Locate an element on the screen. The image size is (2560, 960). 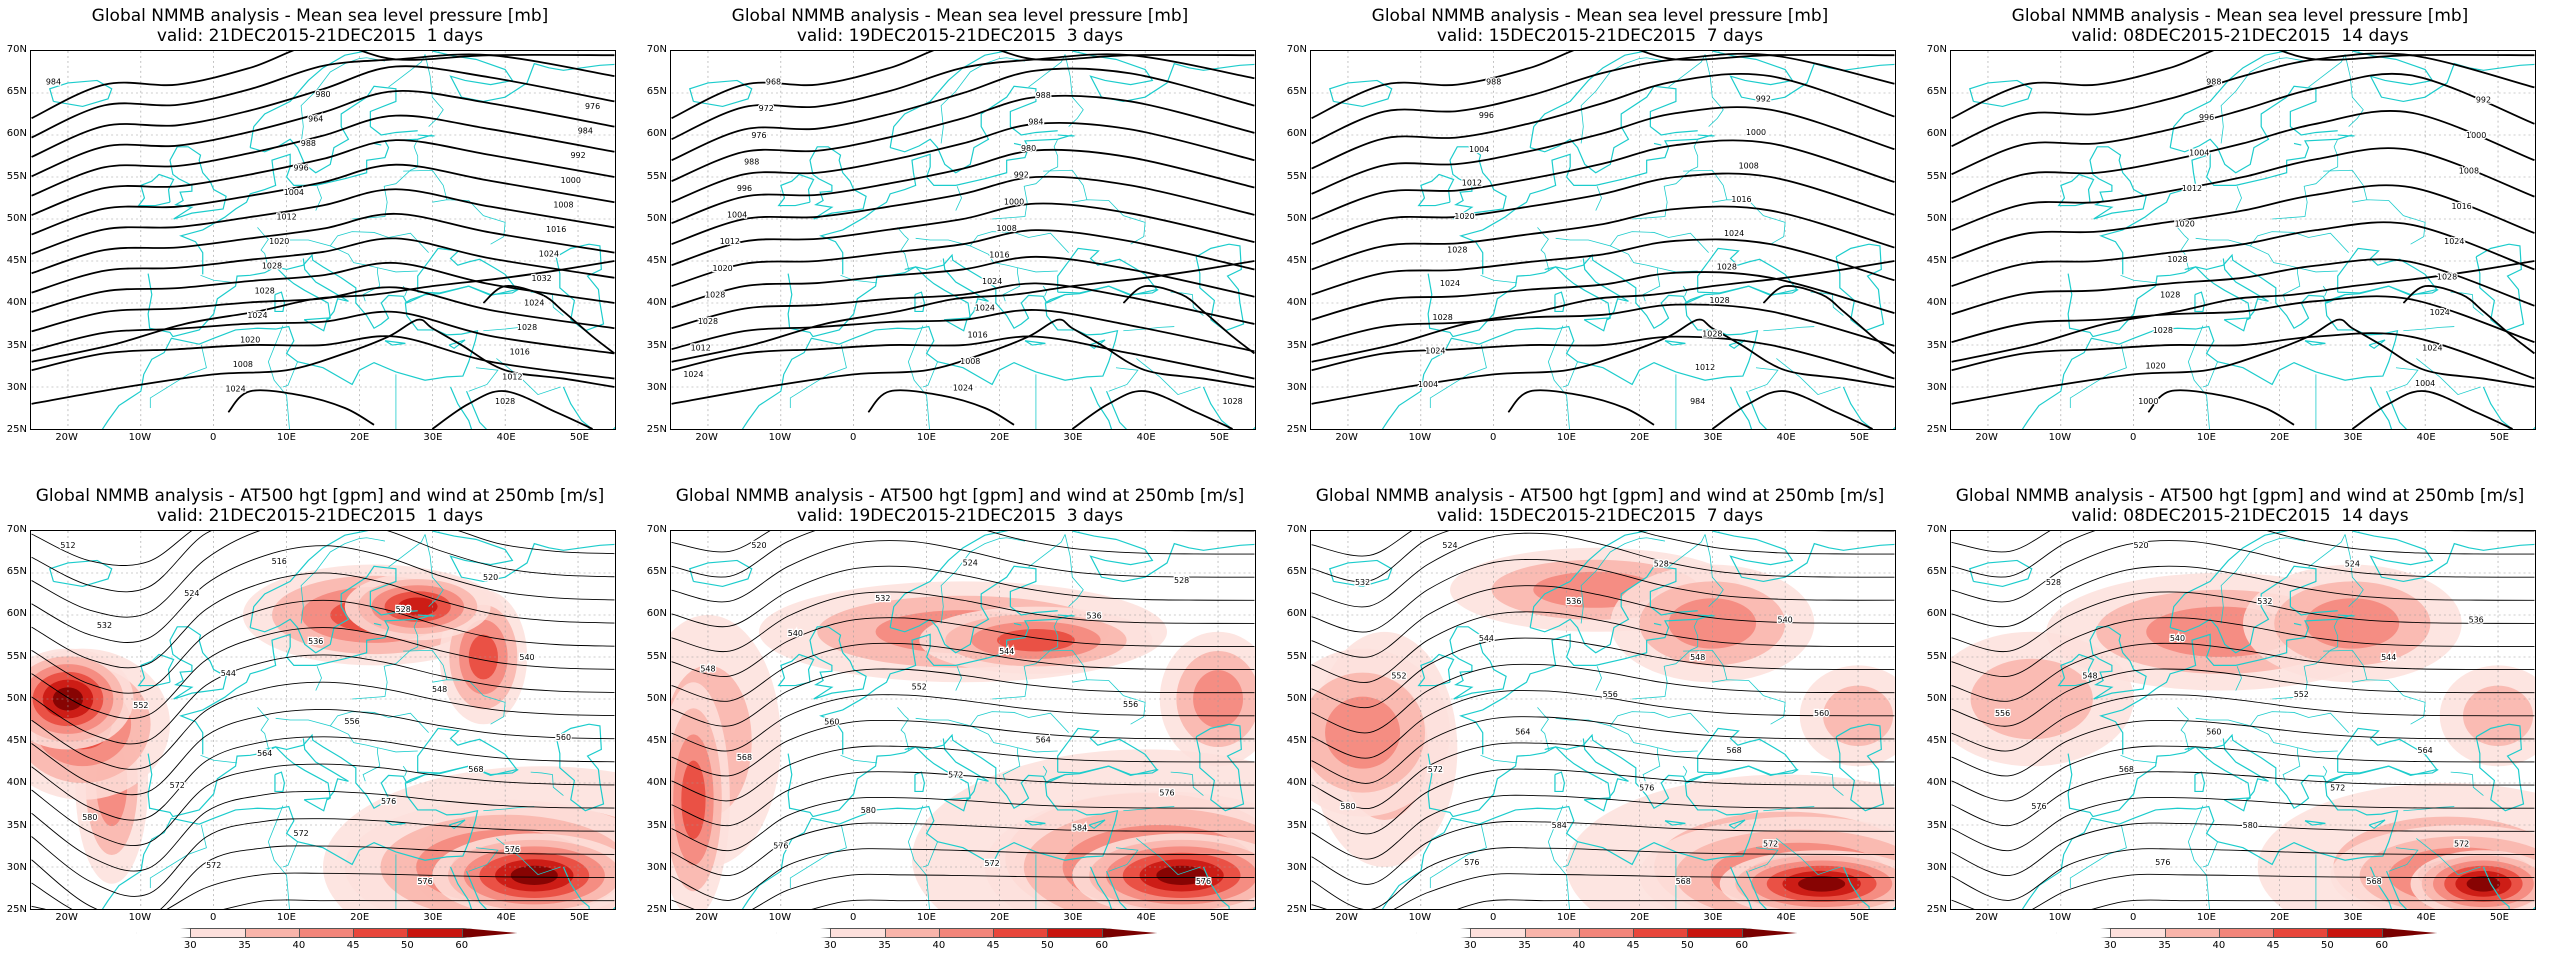
contour-label: 1024 is located at coordinates (2454, 241).